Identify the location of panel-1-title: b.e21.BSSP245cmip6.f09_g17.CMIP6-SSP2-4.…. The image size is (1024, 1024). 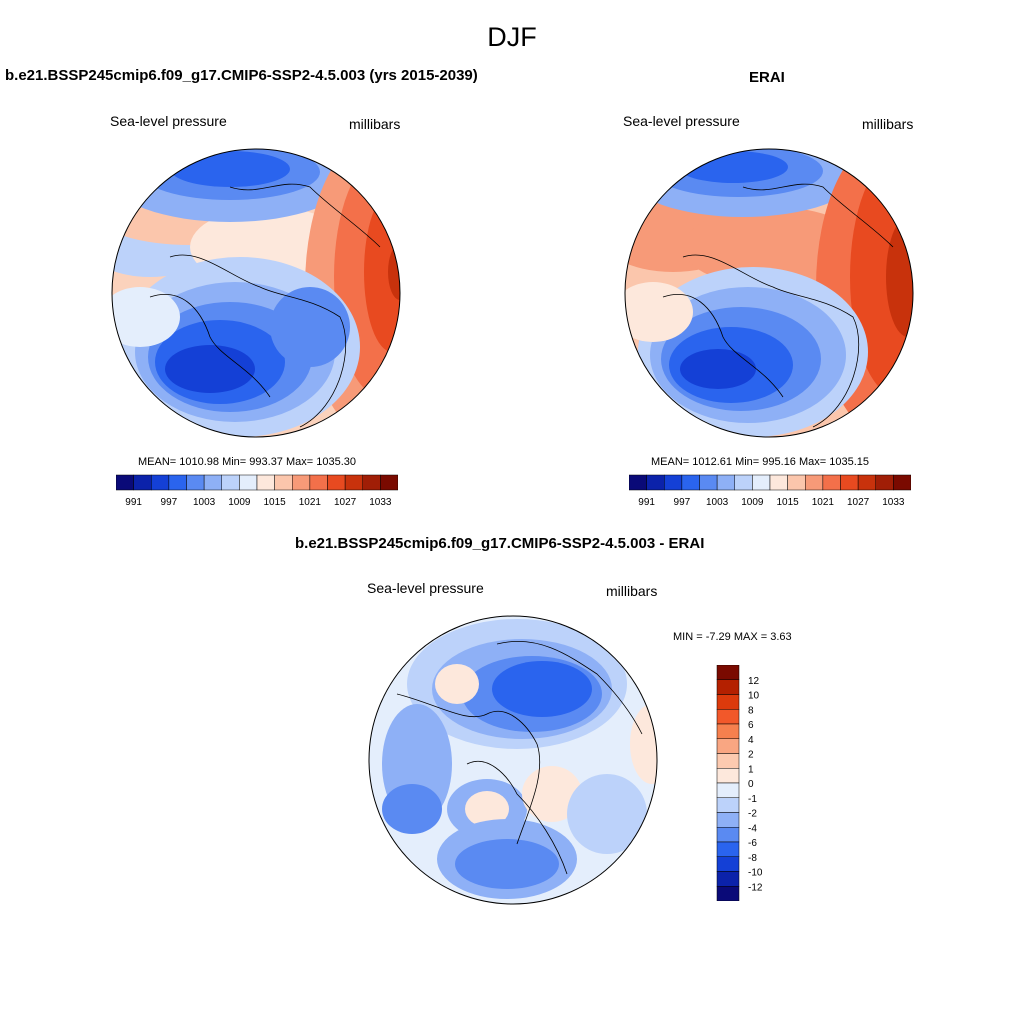
(241, 75).